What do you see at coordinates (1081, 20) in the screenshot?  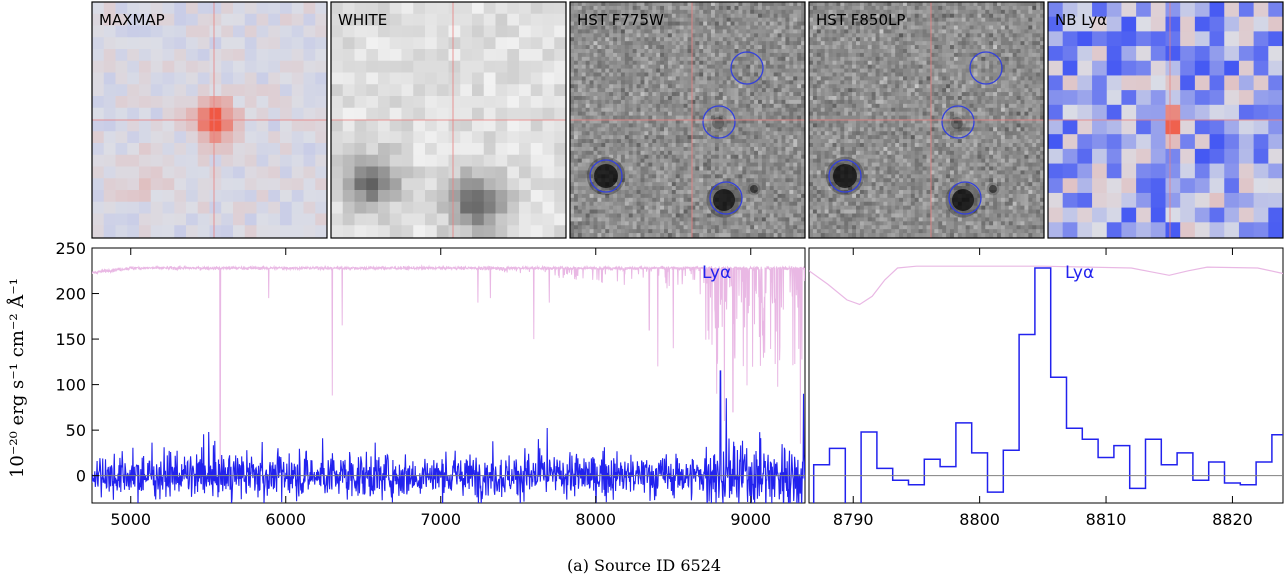 I see `thumbnail-label: NB Lyα` at bounding box center [1081, 20].